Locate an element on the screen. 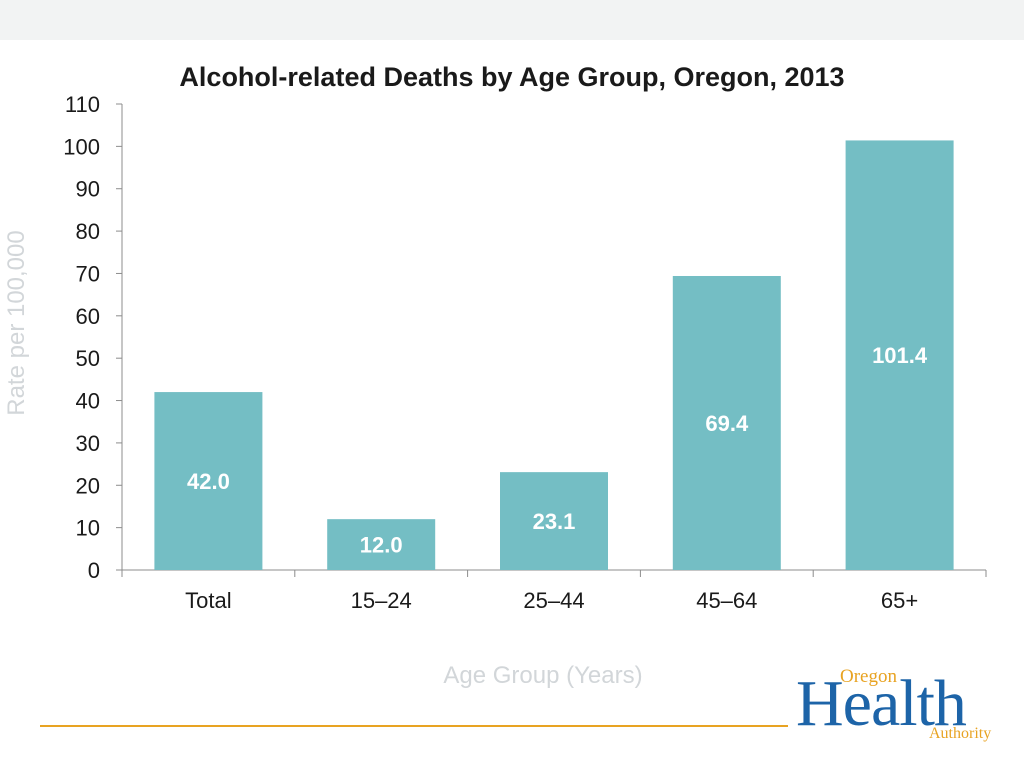  bar-value-label: 101.4 is located at coordinates (900, 355).